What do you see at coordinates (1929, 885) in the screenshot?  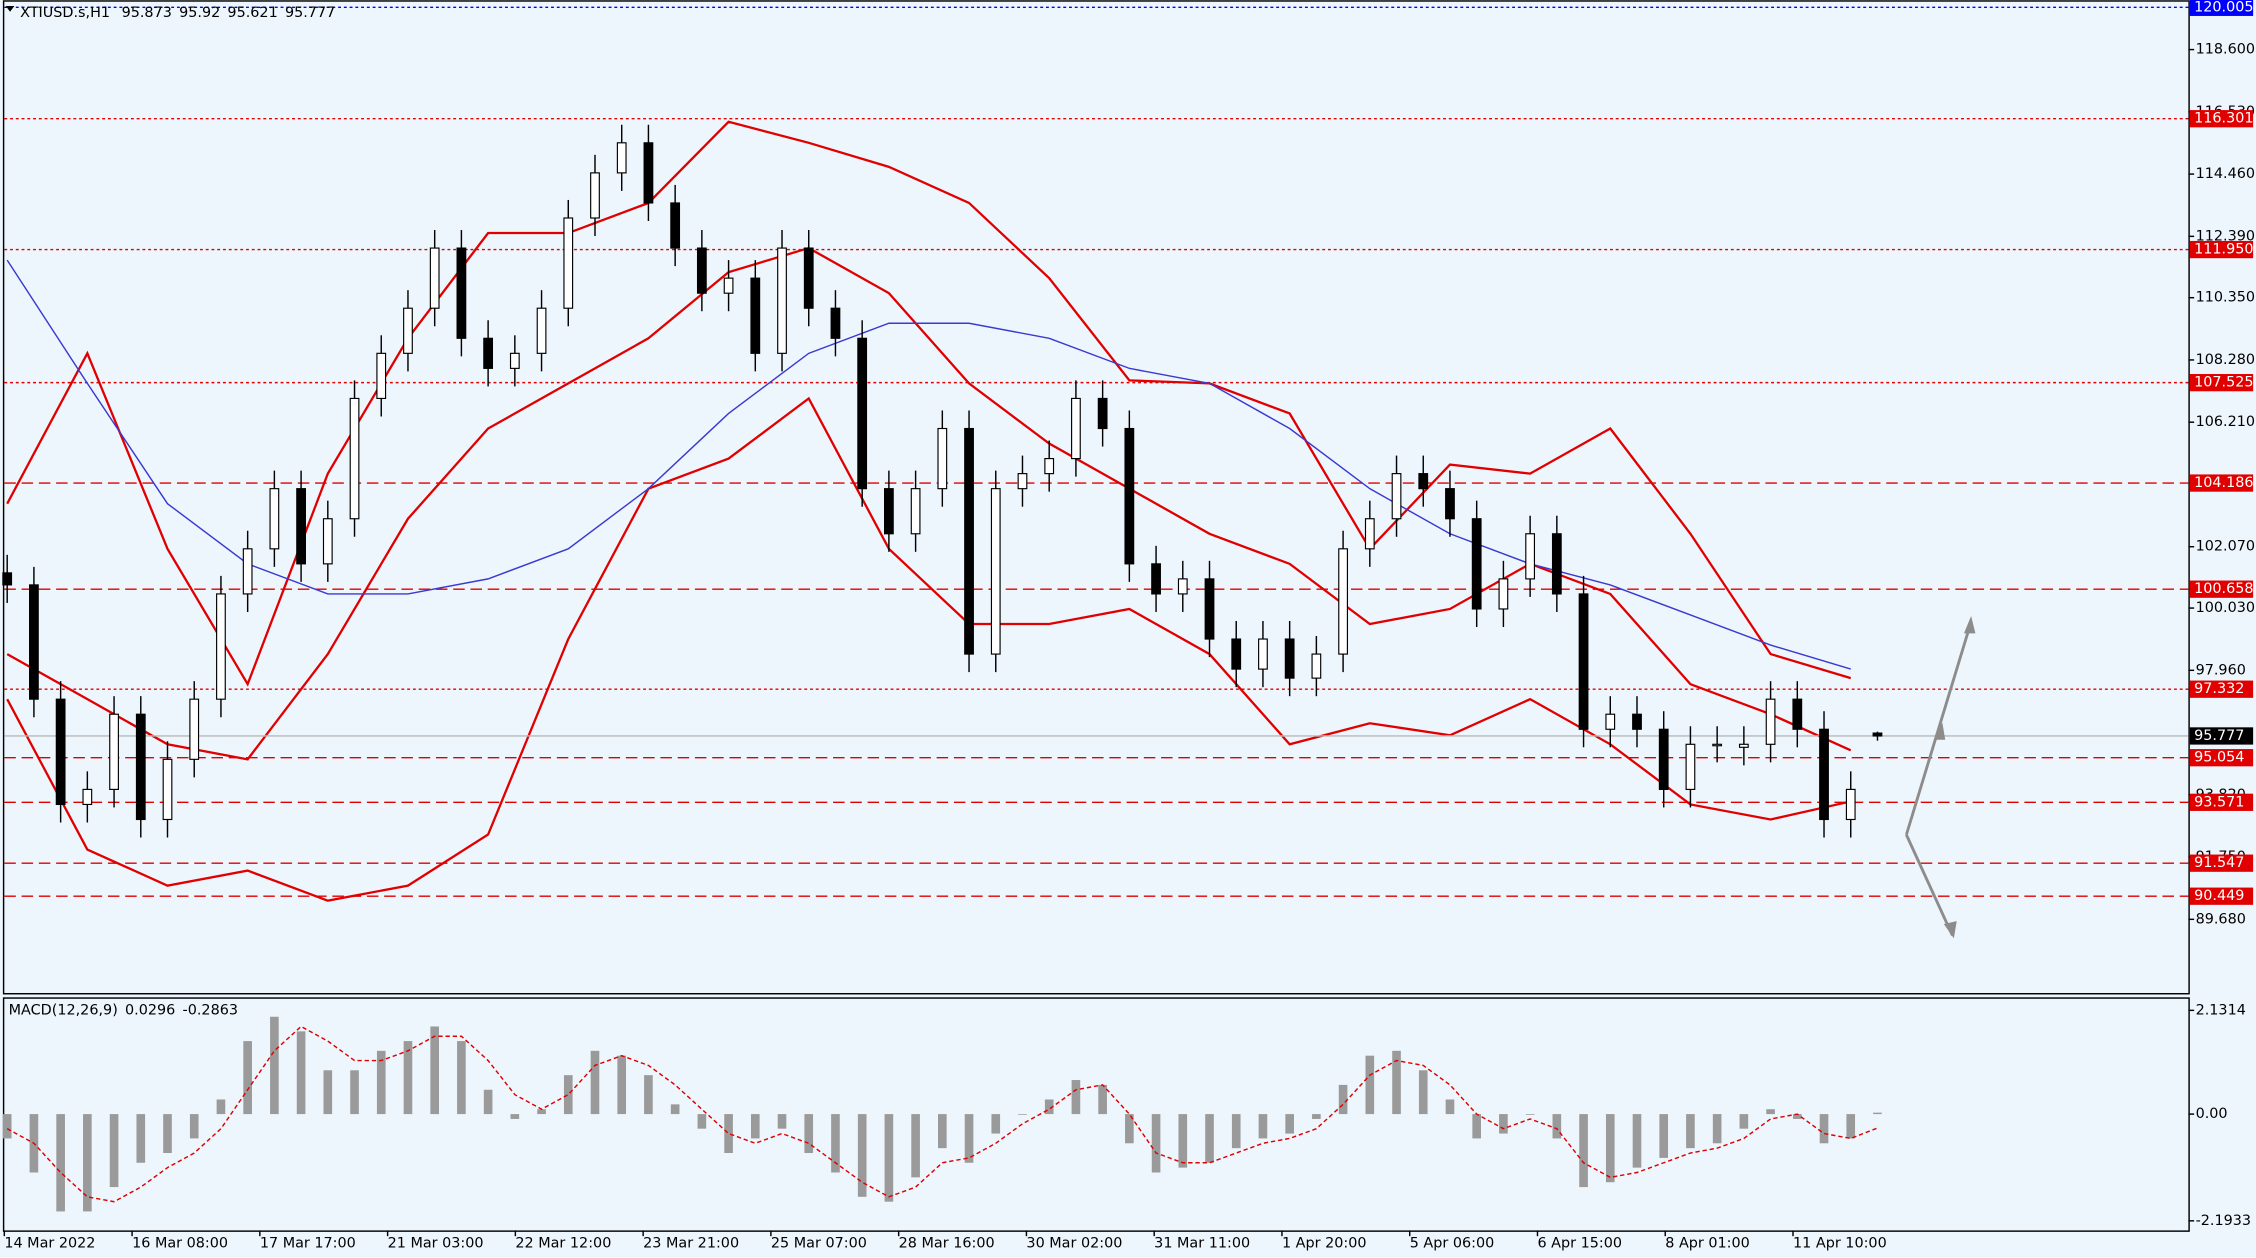 I see `down-projection` at bounding box center [1929, 885].